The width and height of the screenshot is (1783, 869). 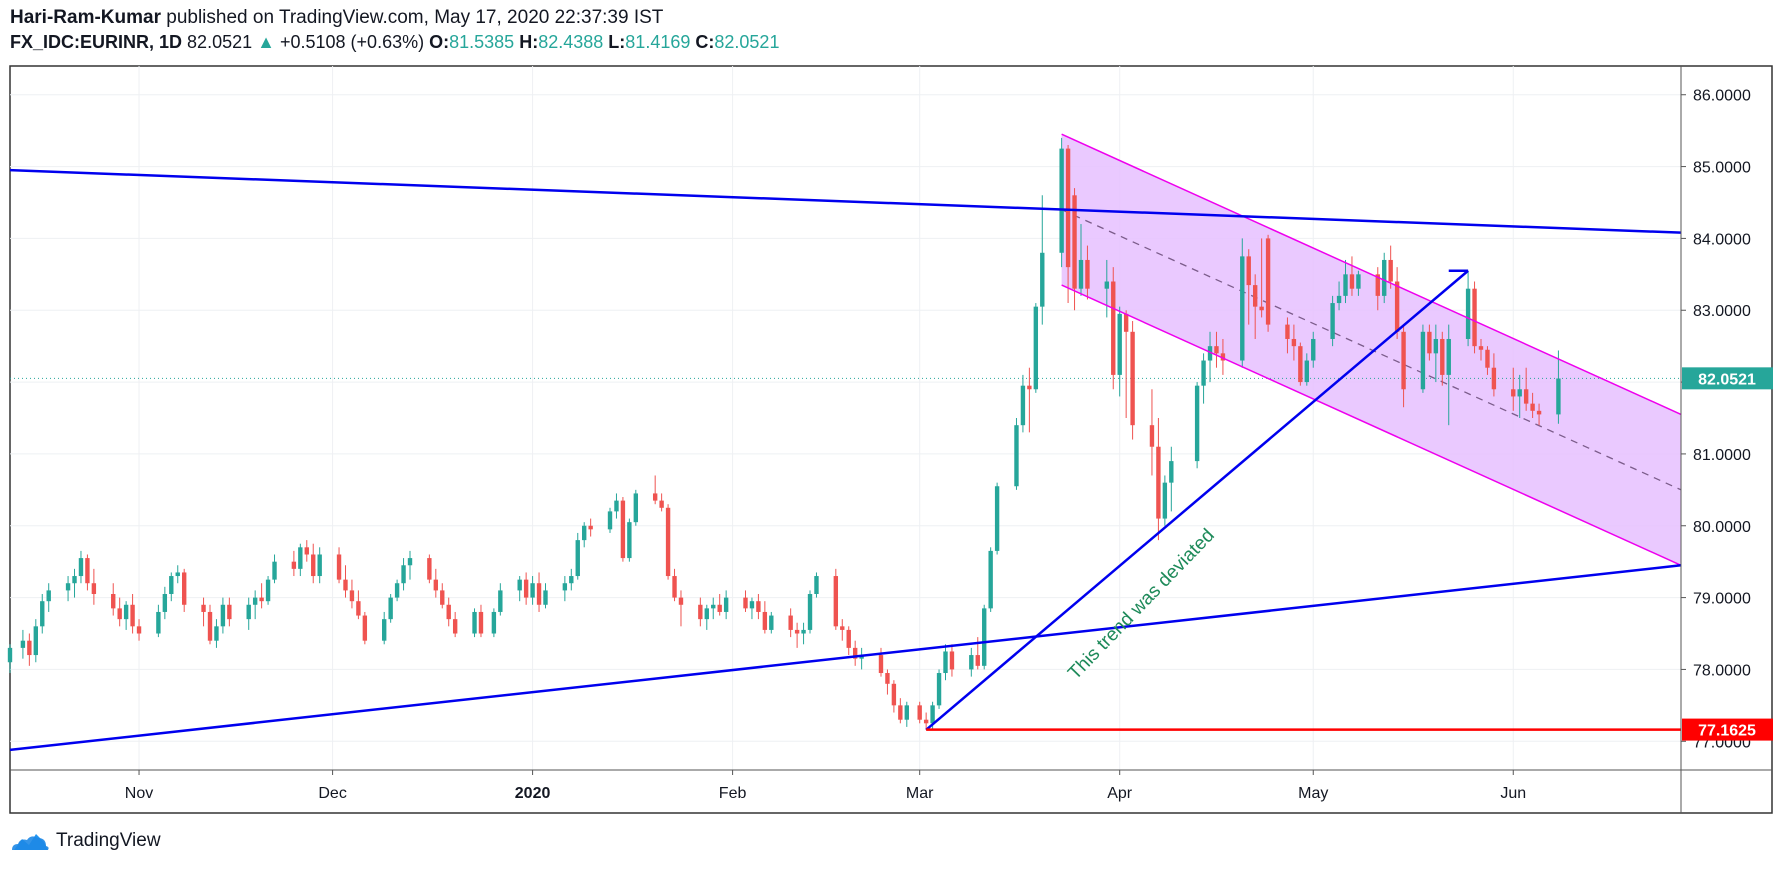 What do you see at coordinates (1313, 793) in the screenshot?
I see `x-tick-label: May` at bounding box center [1313, 793].